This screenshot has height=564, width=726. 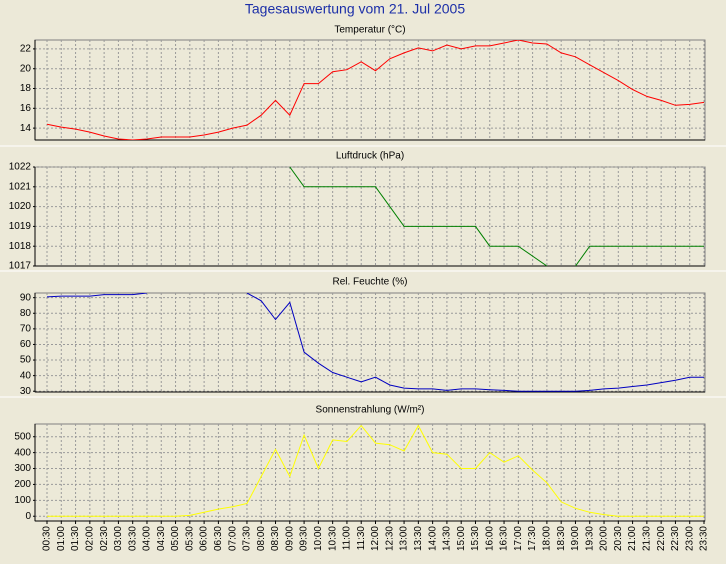 I want to click on x-tick-label: 20:00, so click(x=604, y=538).